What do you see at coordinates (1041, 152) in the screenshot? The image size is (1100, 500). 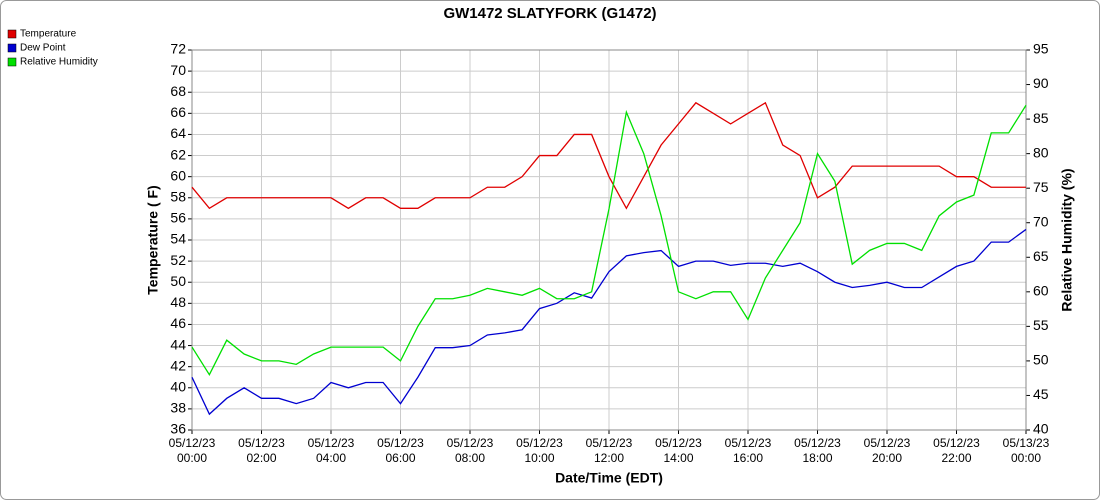 I see `y2-tick-label: 80` at bounding box center [1041, 152].